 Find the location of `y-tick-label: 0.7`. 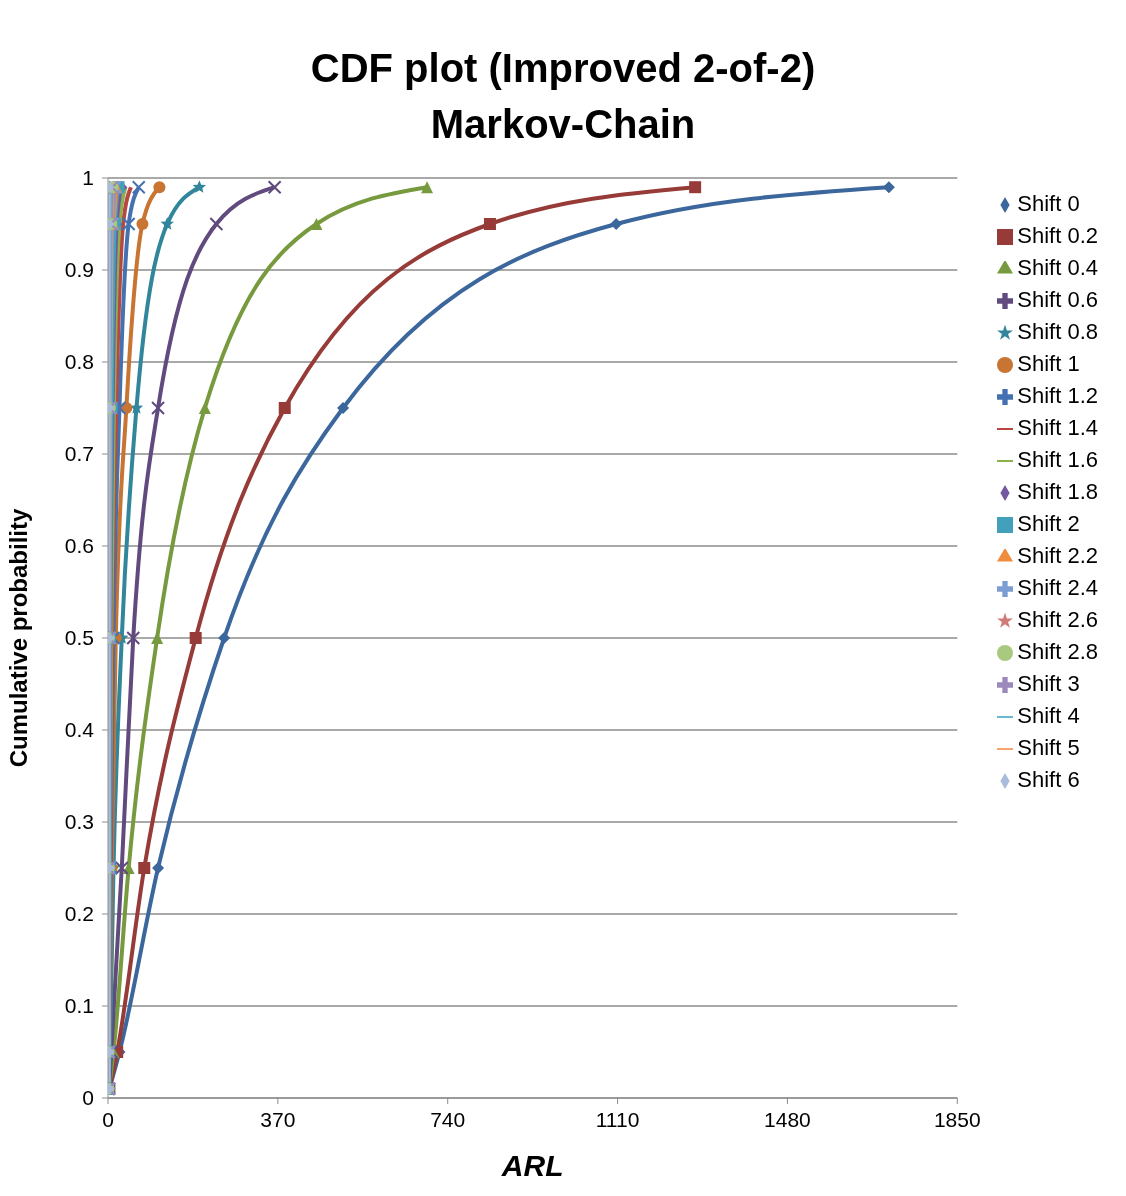

y-tick-label: 0.7 is located at coordinates (79, 454).